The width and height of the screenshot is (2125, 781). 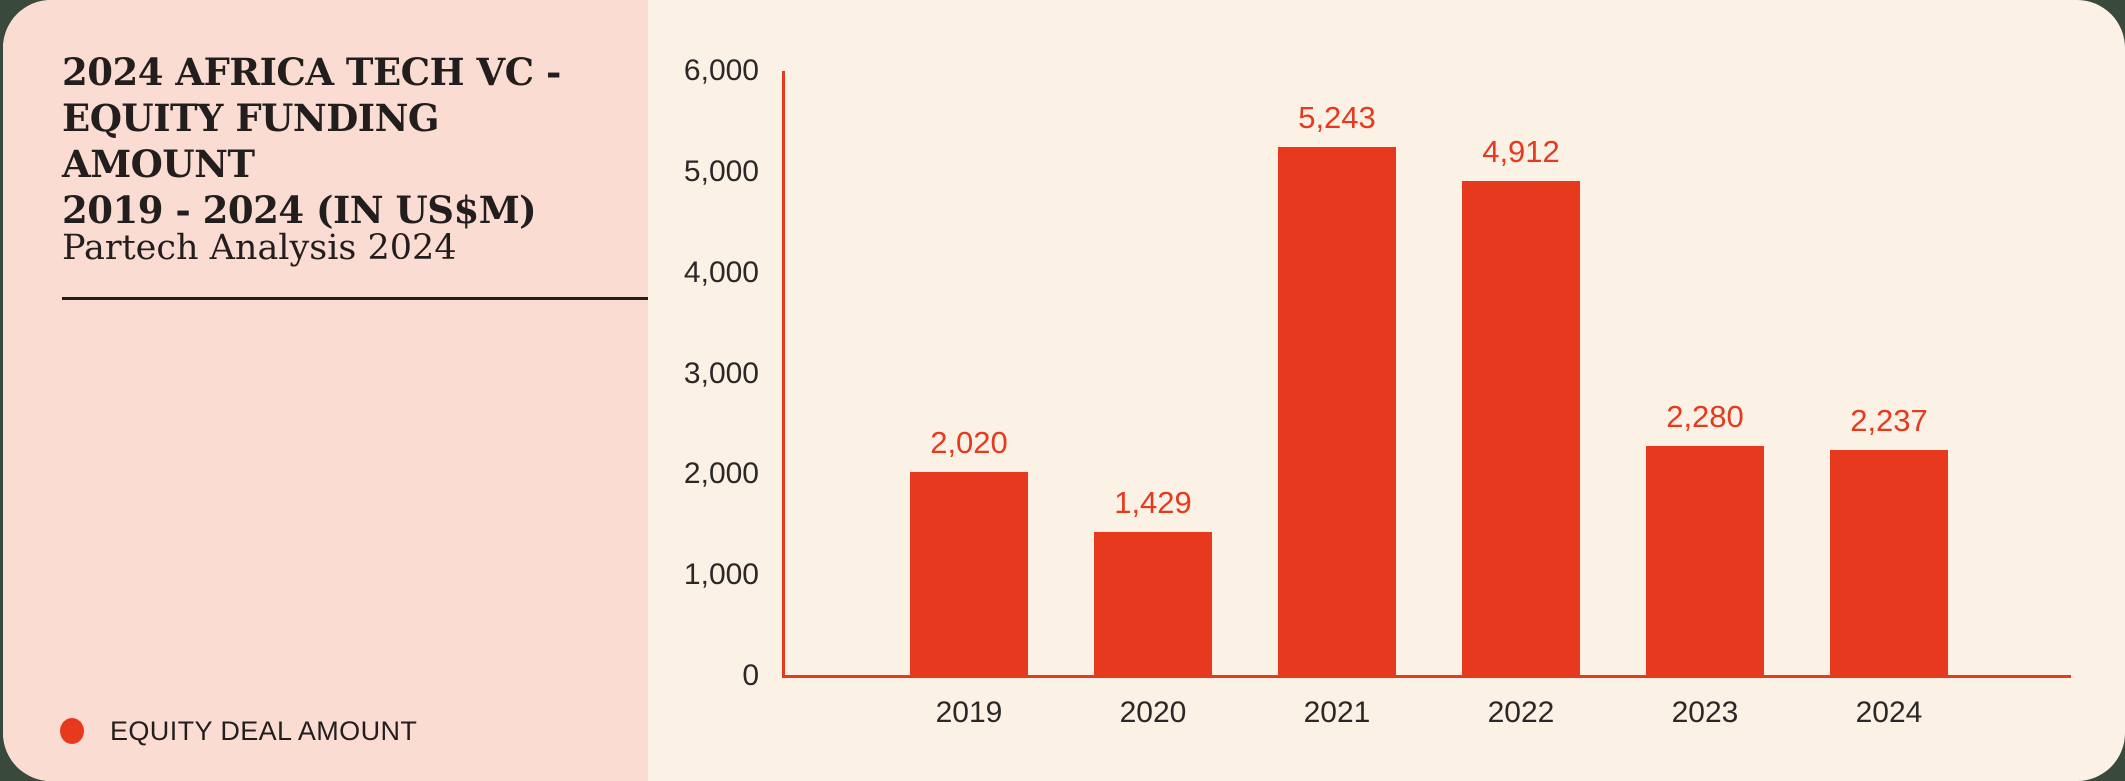 I want to click on y-tick-label: 3,000, so click(x=721, y=373).